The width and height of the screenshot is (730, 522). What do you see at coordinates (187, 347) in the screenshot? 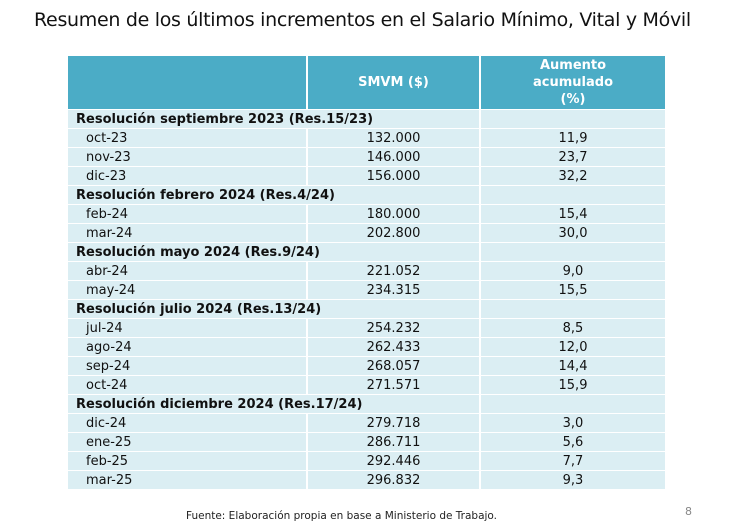
I see `month-cell: ago-24` at bounding box center [187, 347].